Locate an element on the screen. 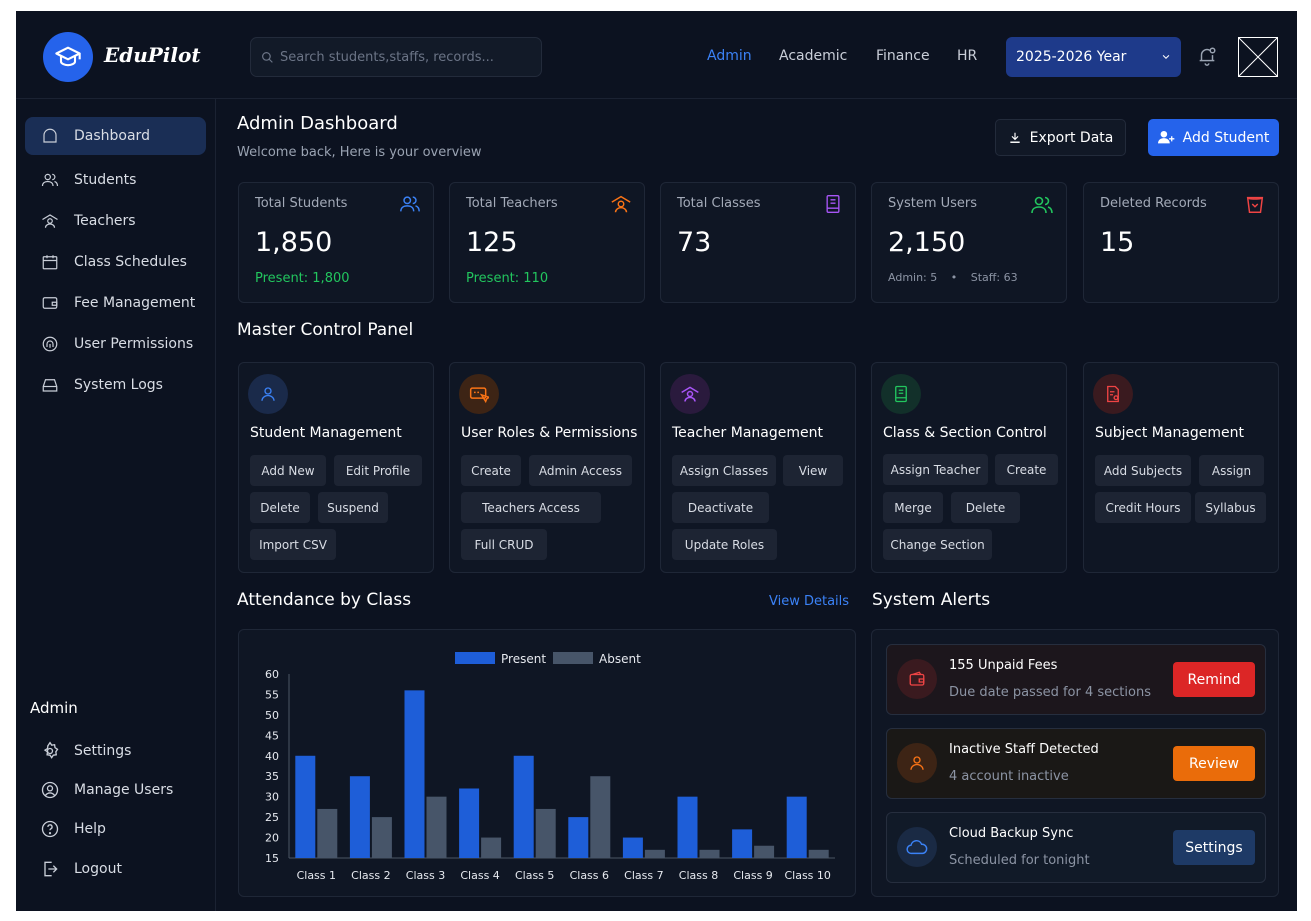 Image resolution: width=1311 pixels, height=921 pixels. nav-finance: Finance is located at coordinates (903, 56).